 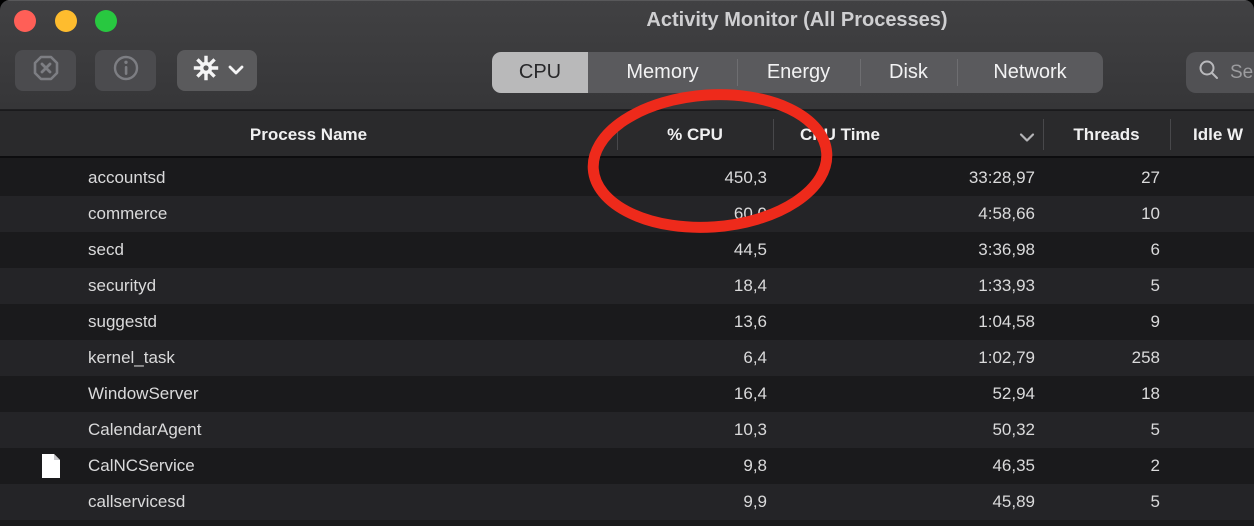 What do you see at coordinates (1106, 134) in the screenshot?
I see `column-header-threads: Threads` at bounding box center [1106, 134].